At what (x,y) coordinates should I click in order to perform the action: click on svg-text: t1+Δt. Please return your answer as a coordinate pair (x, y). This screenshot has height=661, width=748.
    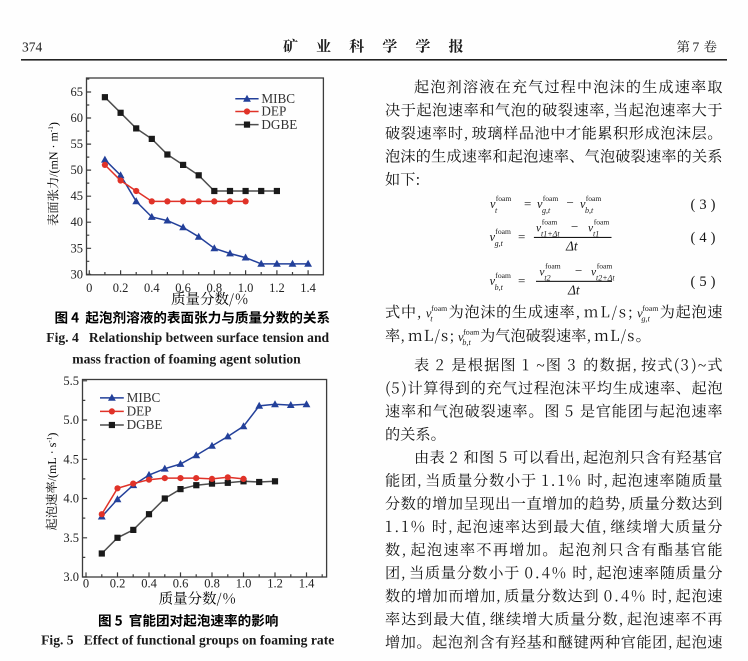
    Looking at the image, I should click on (550, 234).